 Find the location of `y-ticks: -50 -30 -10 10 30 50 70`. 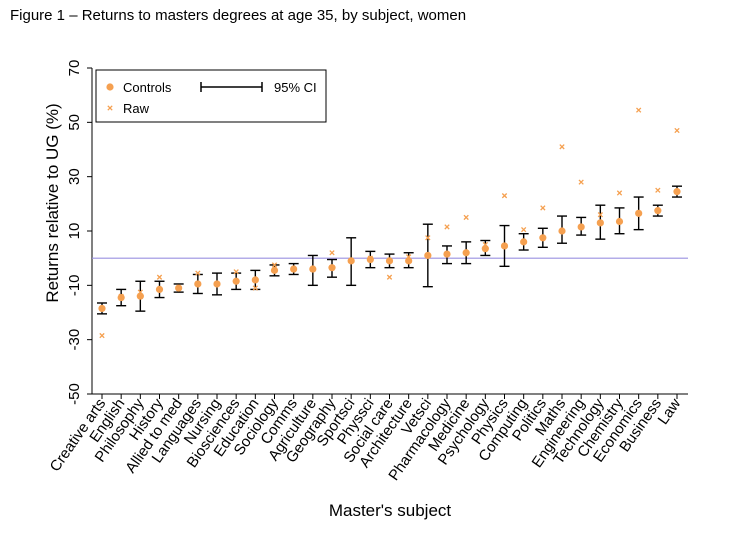

y-ticks: -50 -30 -10 10 30 50 70 is located at coordinates (79, 232).